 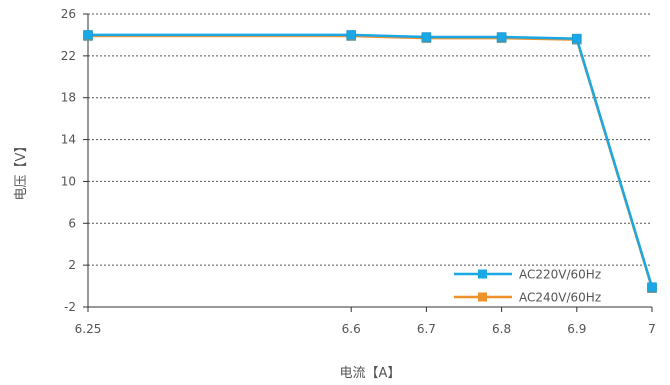 What do you see at coordinates (560, 275) in the screenshot?
I see `legend-label: AC220V/60Hz` at bounding box center [560, 275].